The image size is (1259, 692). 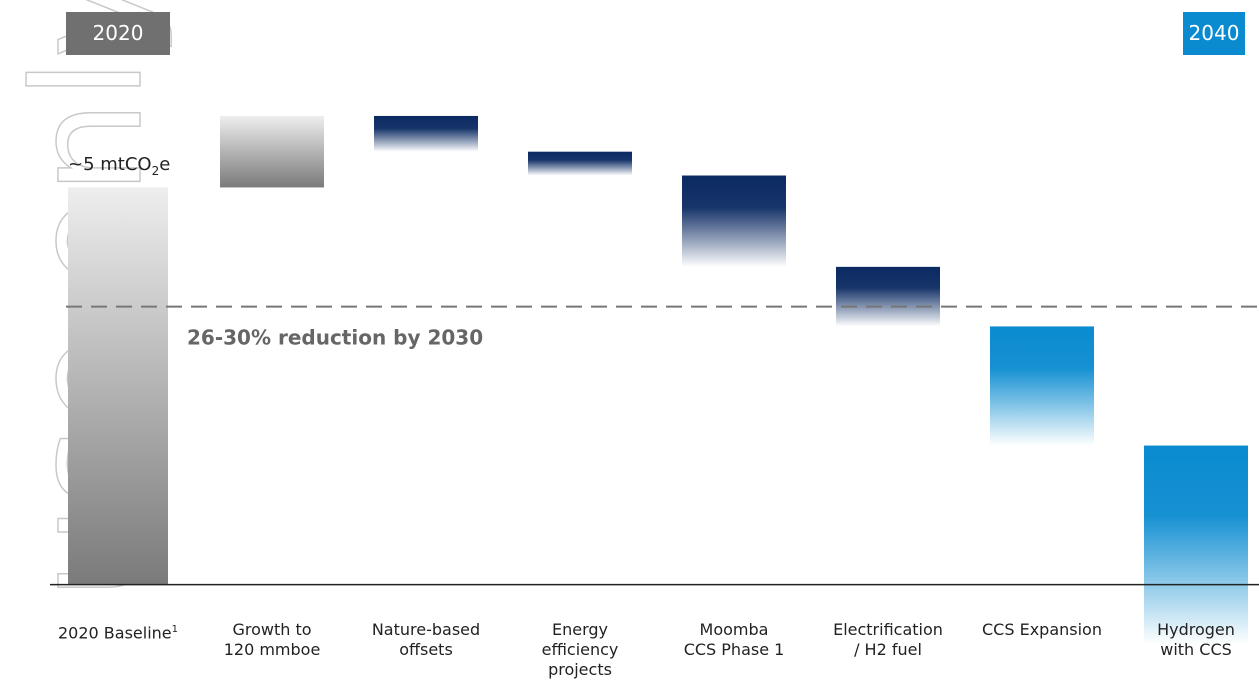 I want to click on start-label: 2020, so click(x=118, y=33).